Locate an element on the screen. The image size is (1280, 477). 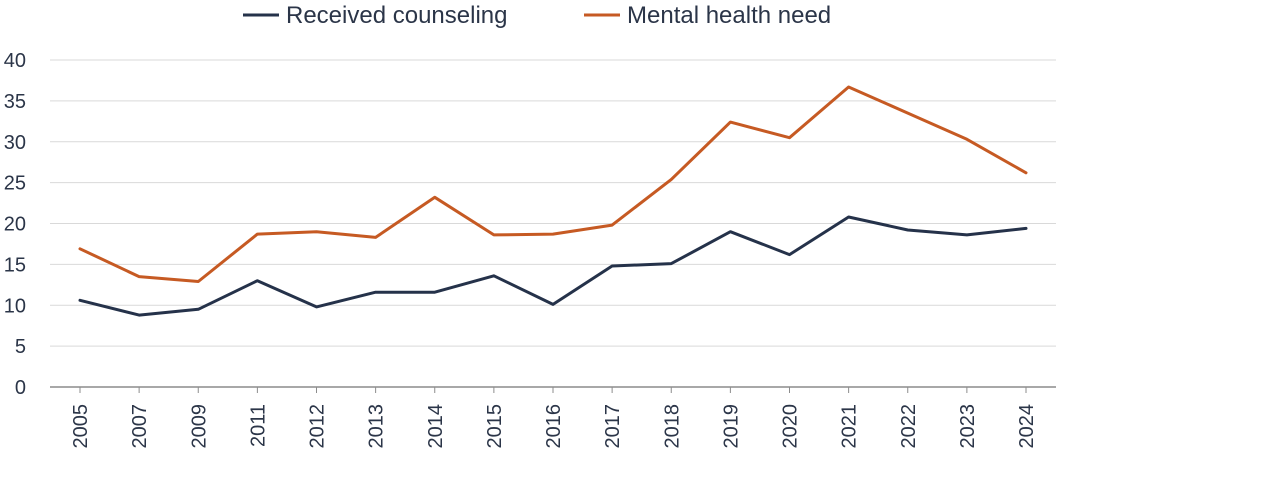
legend-label: Mental health need is located at coordinates (729, 15).